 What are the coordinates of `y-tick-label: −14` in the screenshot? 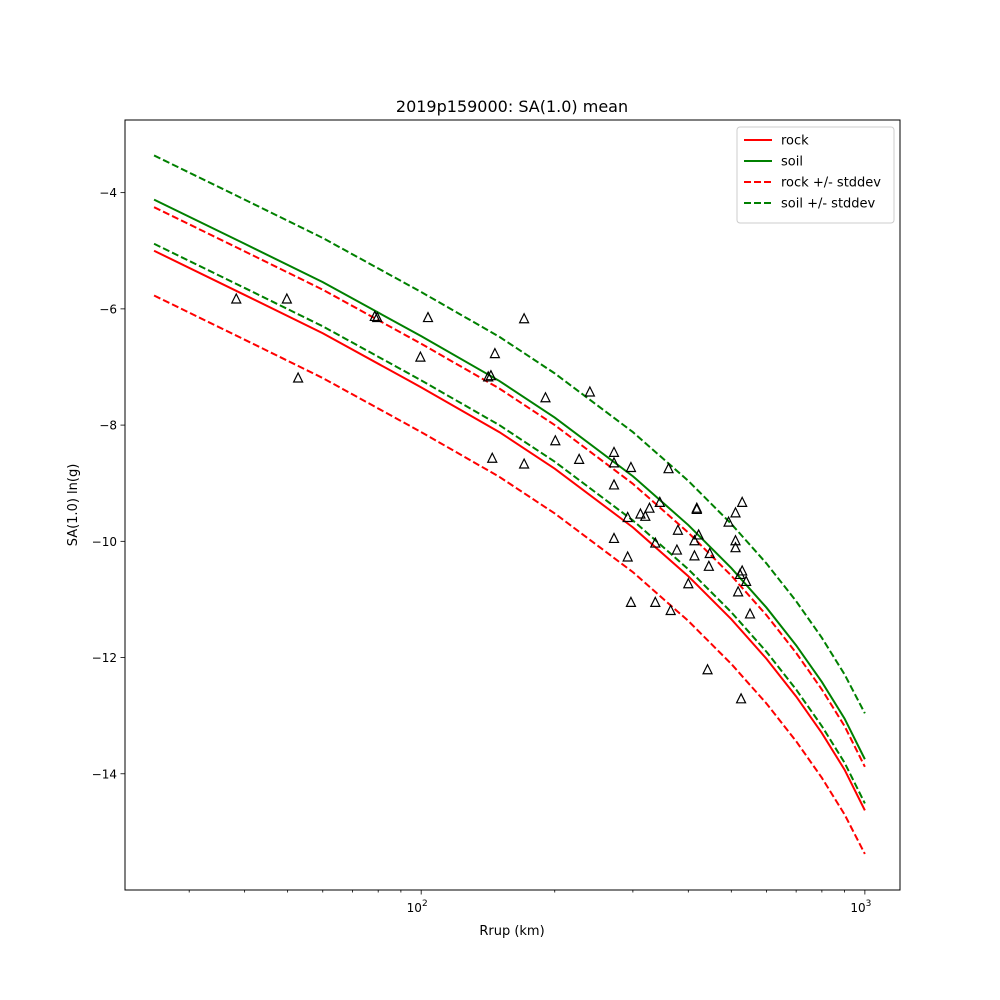 It's located at (104, 774).